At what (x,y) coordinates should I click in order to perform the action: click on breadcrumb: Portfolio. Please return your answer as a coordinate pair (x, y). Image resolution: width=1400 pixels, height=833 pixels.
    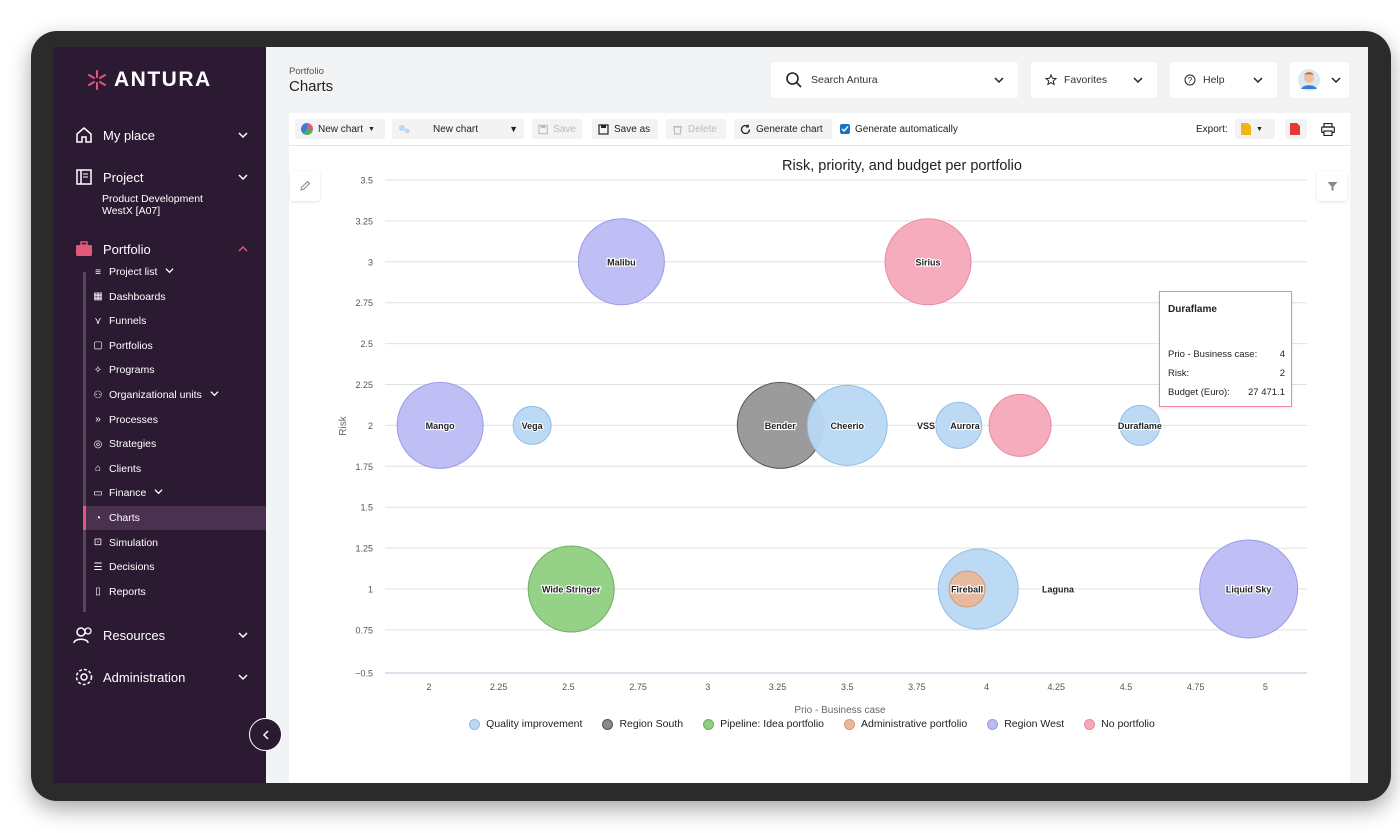
    Looking at the image, I should click on (306, 71).